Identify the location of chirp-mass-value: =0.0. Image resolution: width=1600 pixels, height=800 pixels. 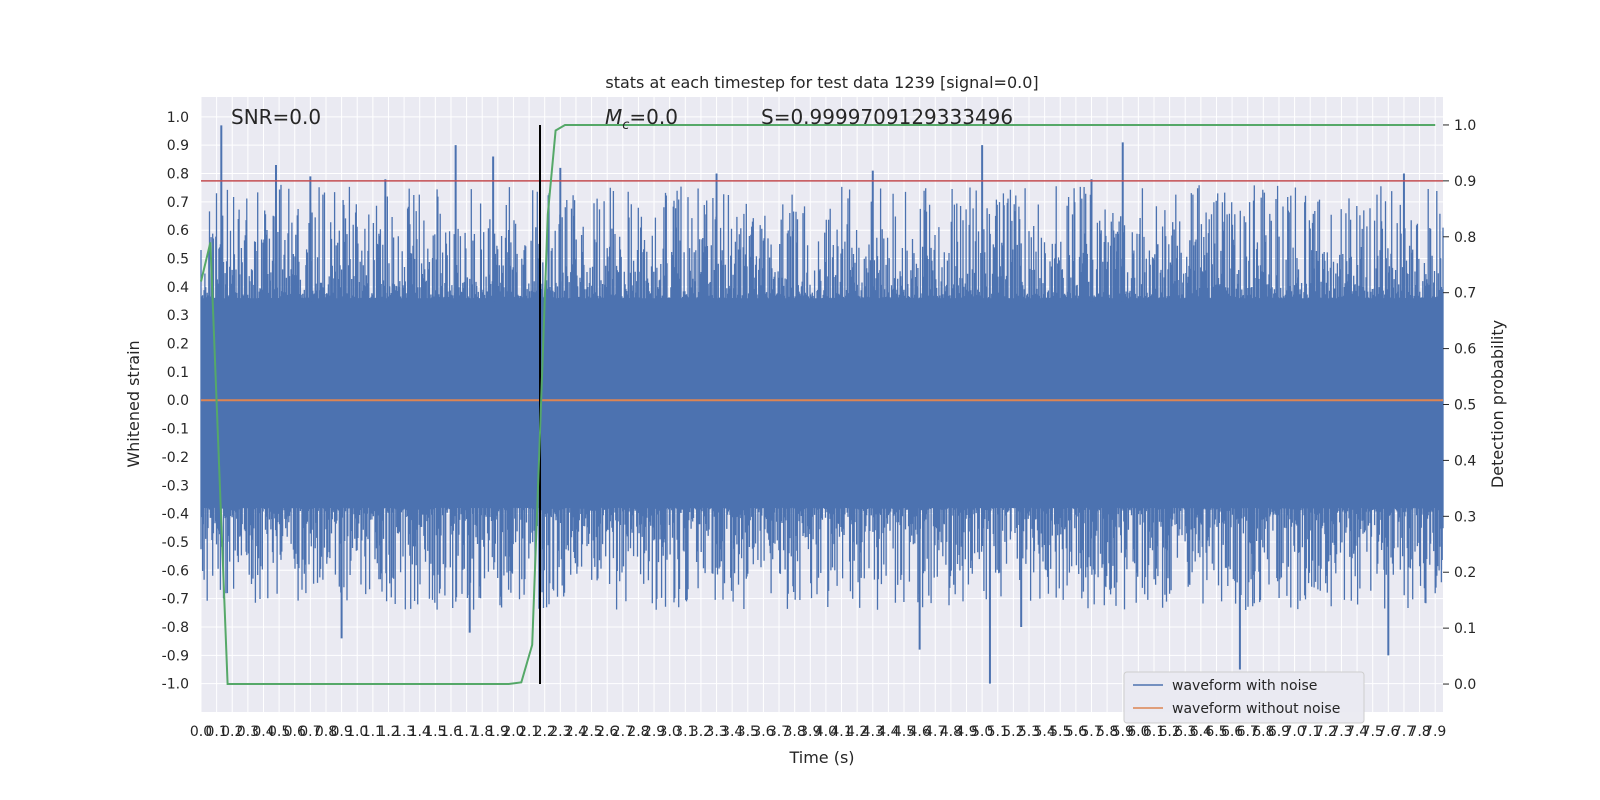
(653, 117).